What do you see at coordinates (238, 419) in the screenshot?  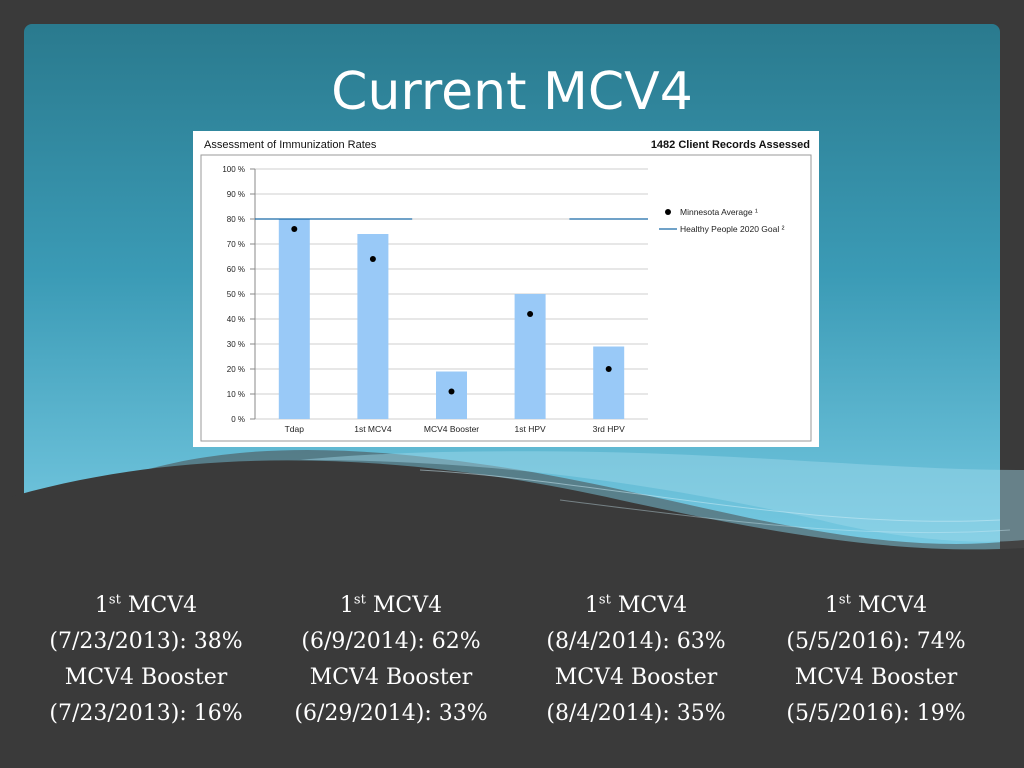 I see `y-tick-label: 0 %` at bounding box center [238, 419].